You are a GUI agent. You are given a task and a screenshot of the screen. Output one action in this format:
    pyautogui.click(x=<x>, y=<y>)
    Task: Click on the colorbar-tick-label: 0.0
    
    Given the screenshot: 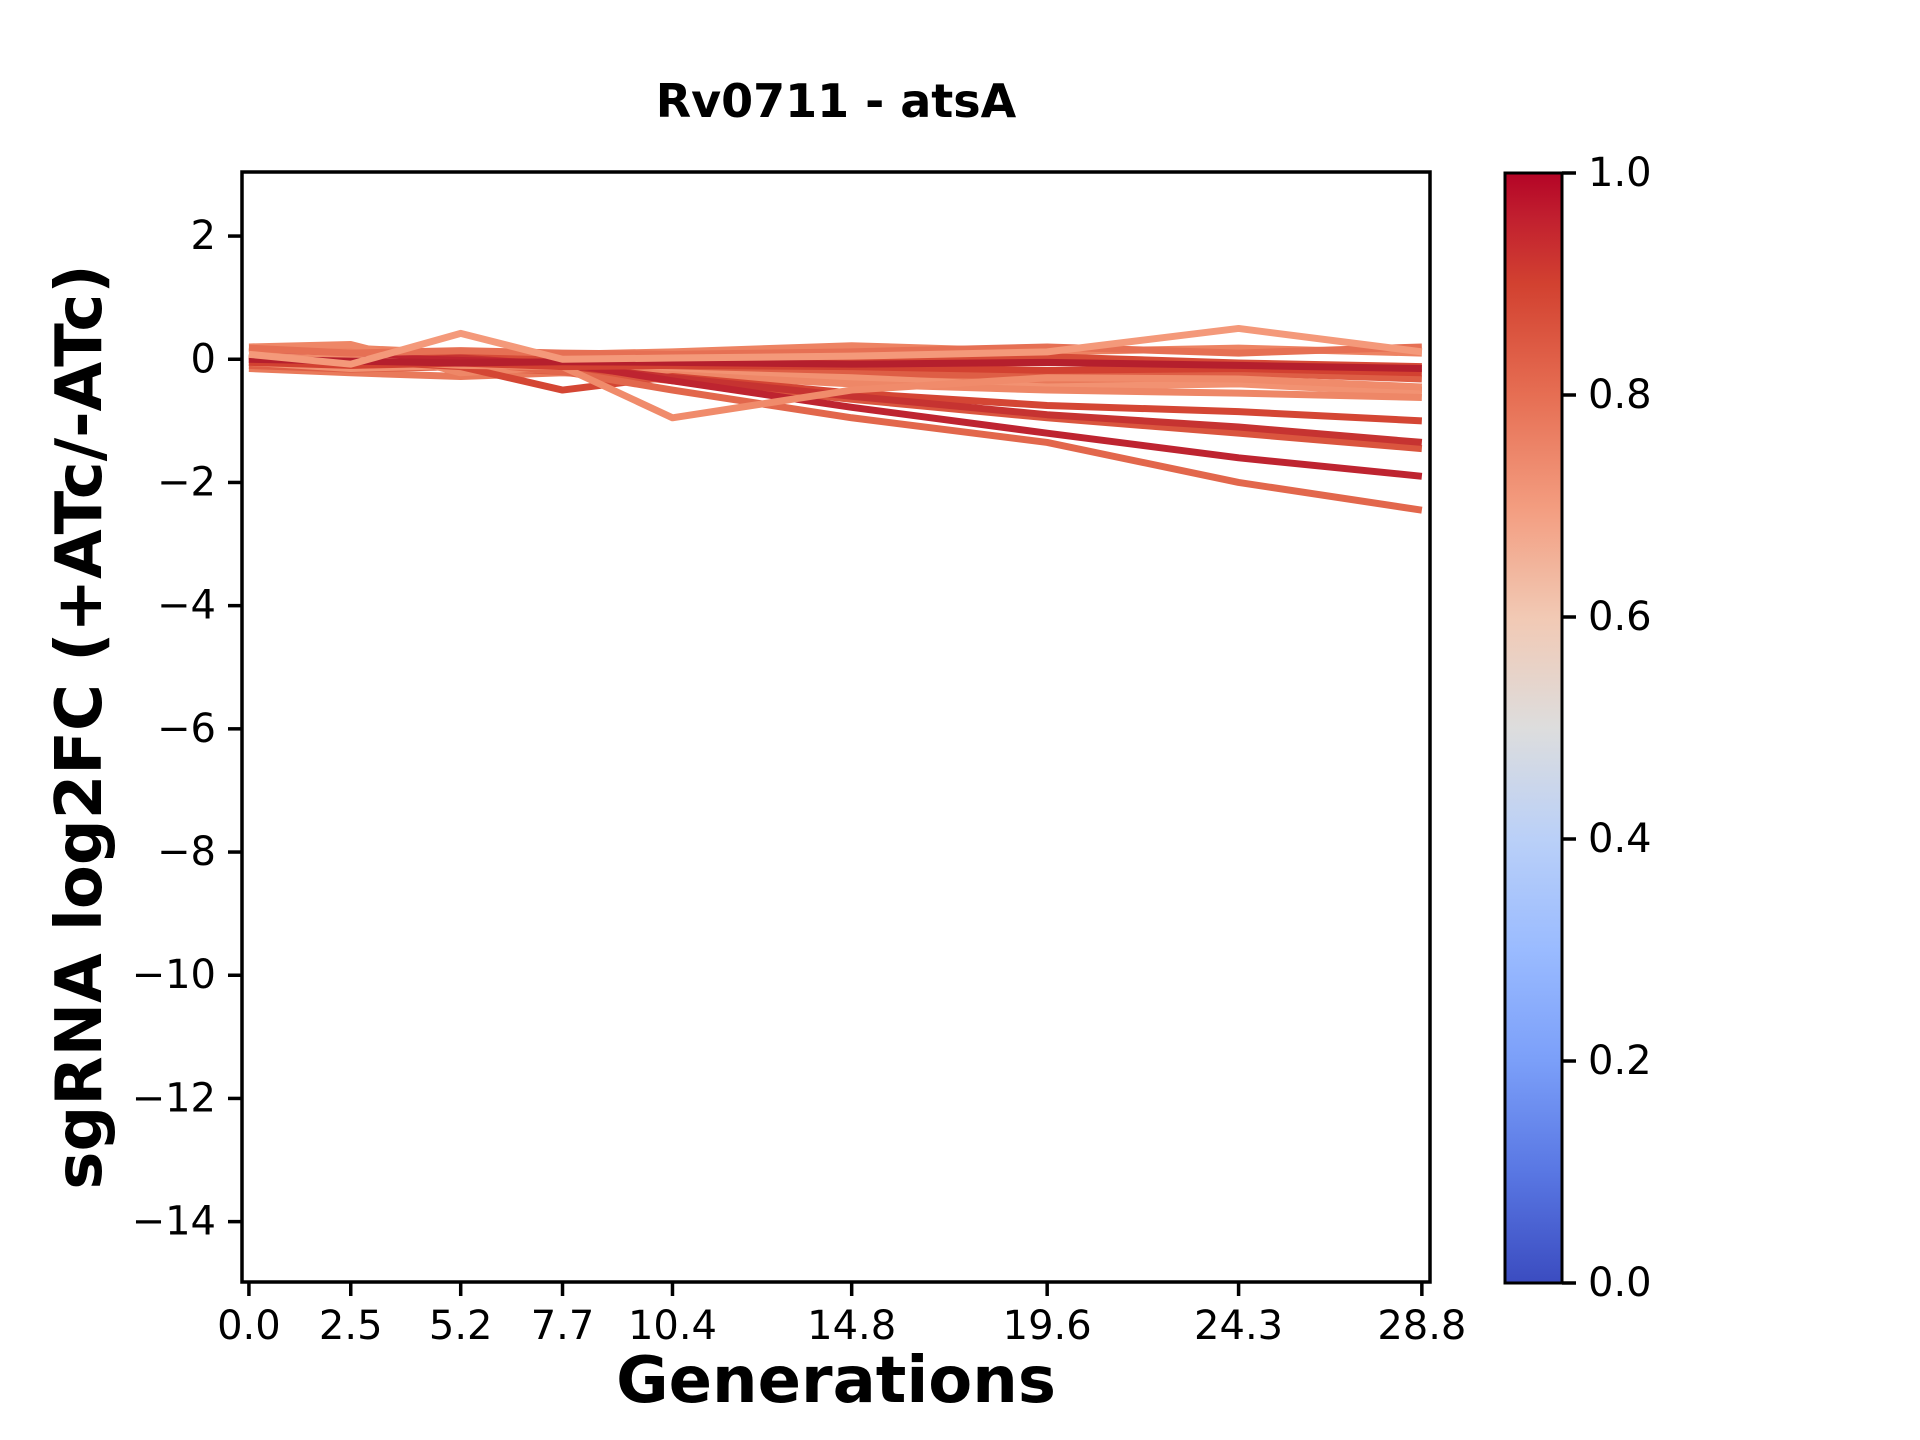 What is the action you would take?
    pyautogui.click(x=1620, y=1283)
    